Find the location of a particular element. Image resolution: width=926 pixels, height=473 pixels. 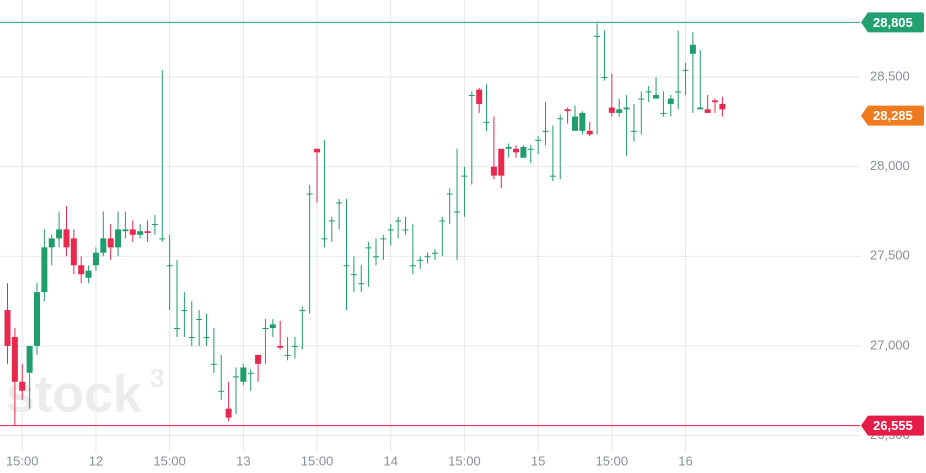

x-tick-label: 12 is located at coordinates (96, 460).